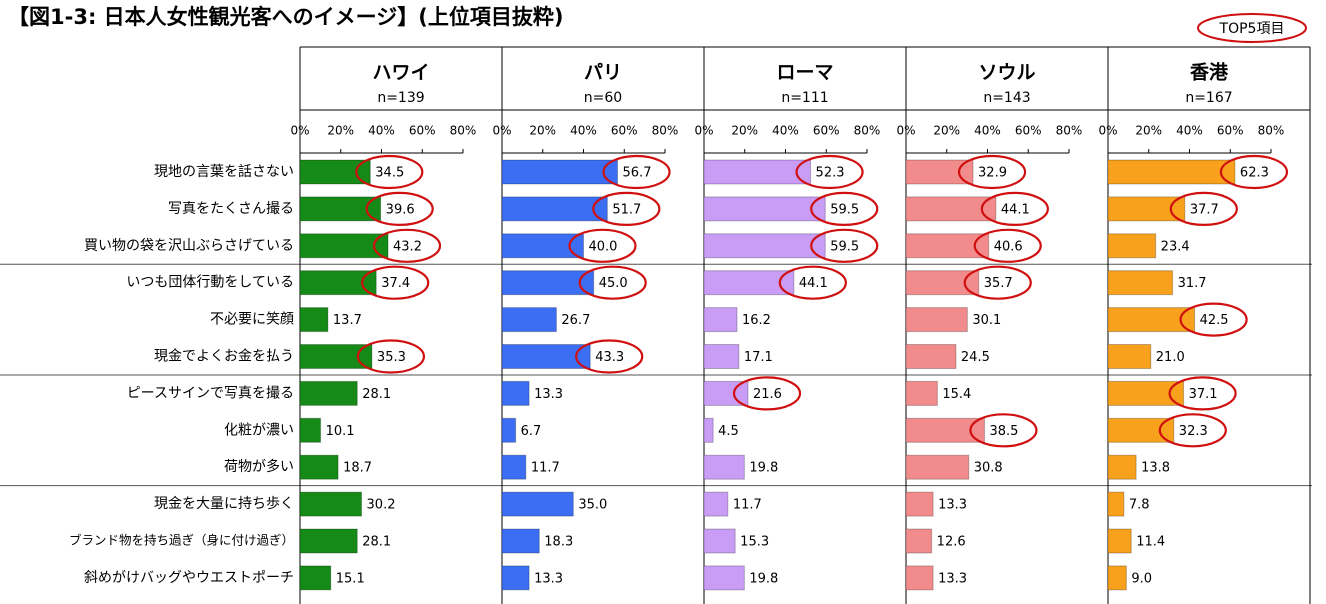  I want to click on value-label: 34.5, so click(389, 173).